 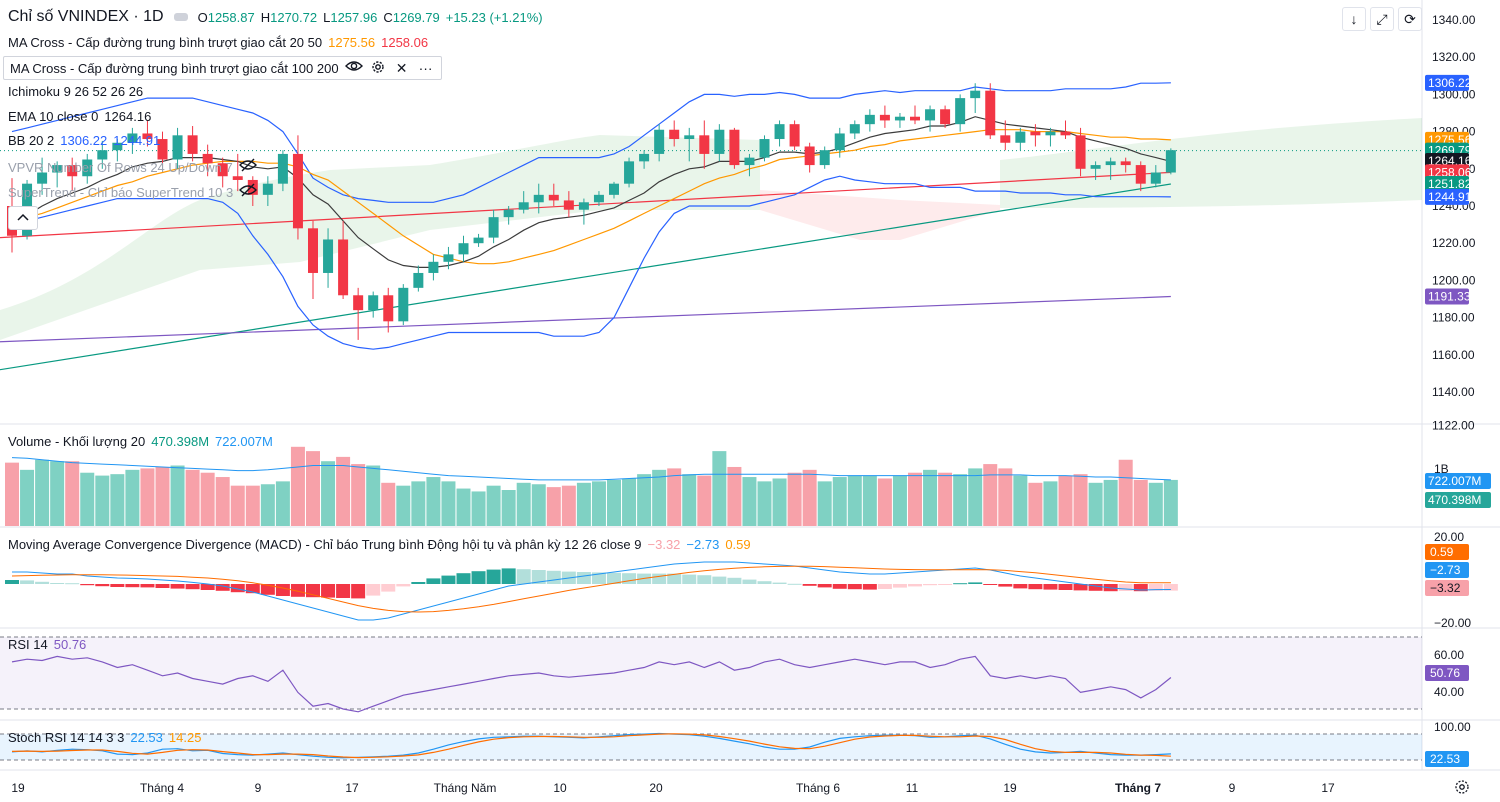 What do you see at coordinates (1454, 243) in the screenshot?
I see `price-tick-label: 1220.00` at bounding box center [1454, 243].